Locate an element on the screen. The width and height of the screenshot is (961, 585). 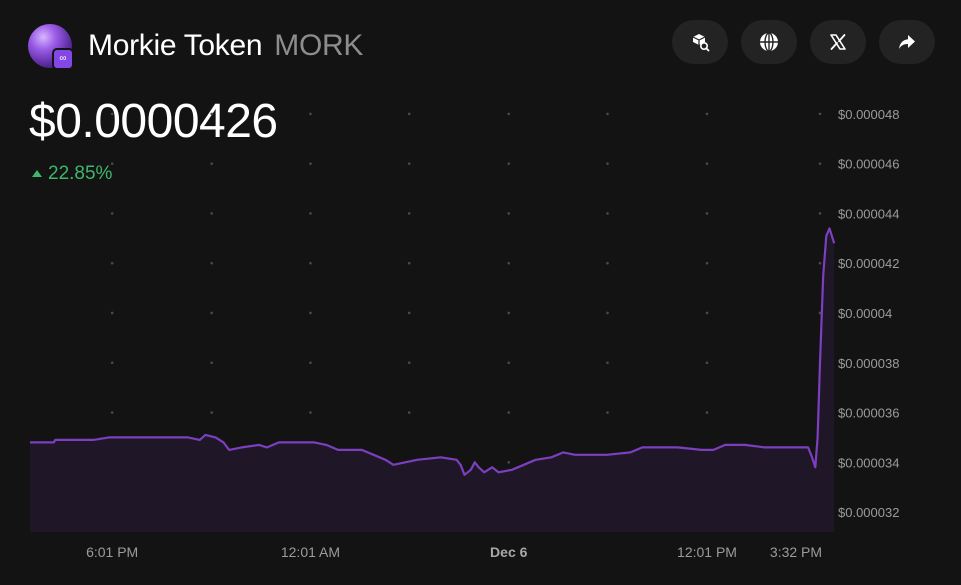
x-twitter-button is located at coordinates (838, 42).